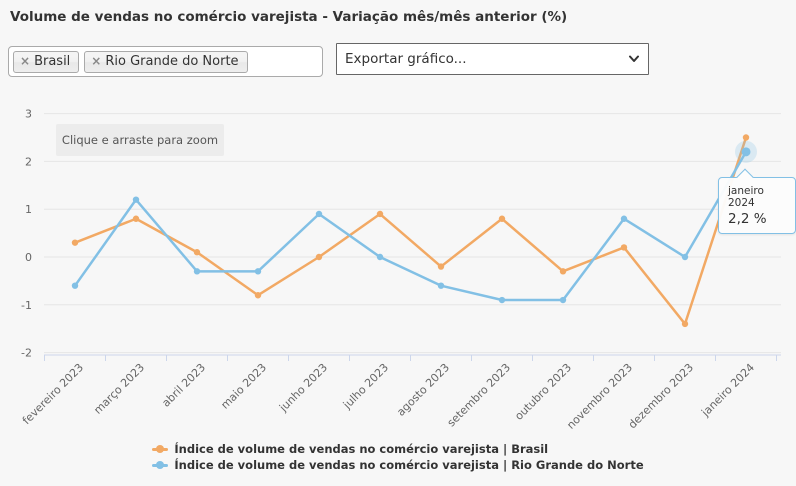  What do you see at coordinates (423, 390) in the screenshot?
I see `x-axis-label: agosto 2023` at bounding box center [423, 390].